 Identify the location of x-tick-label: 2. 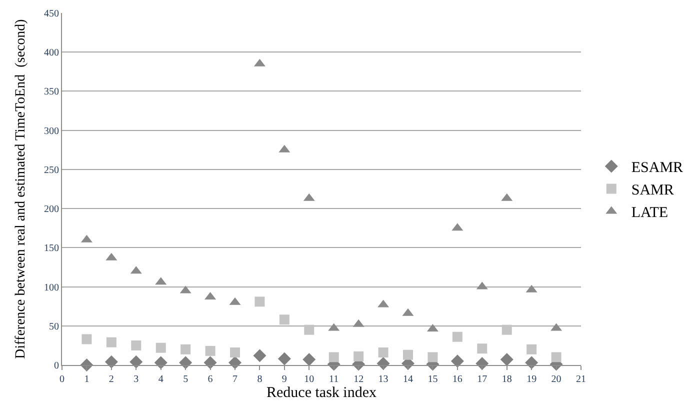
(111, 379).